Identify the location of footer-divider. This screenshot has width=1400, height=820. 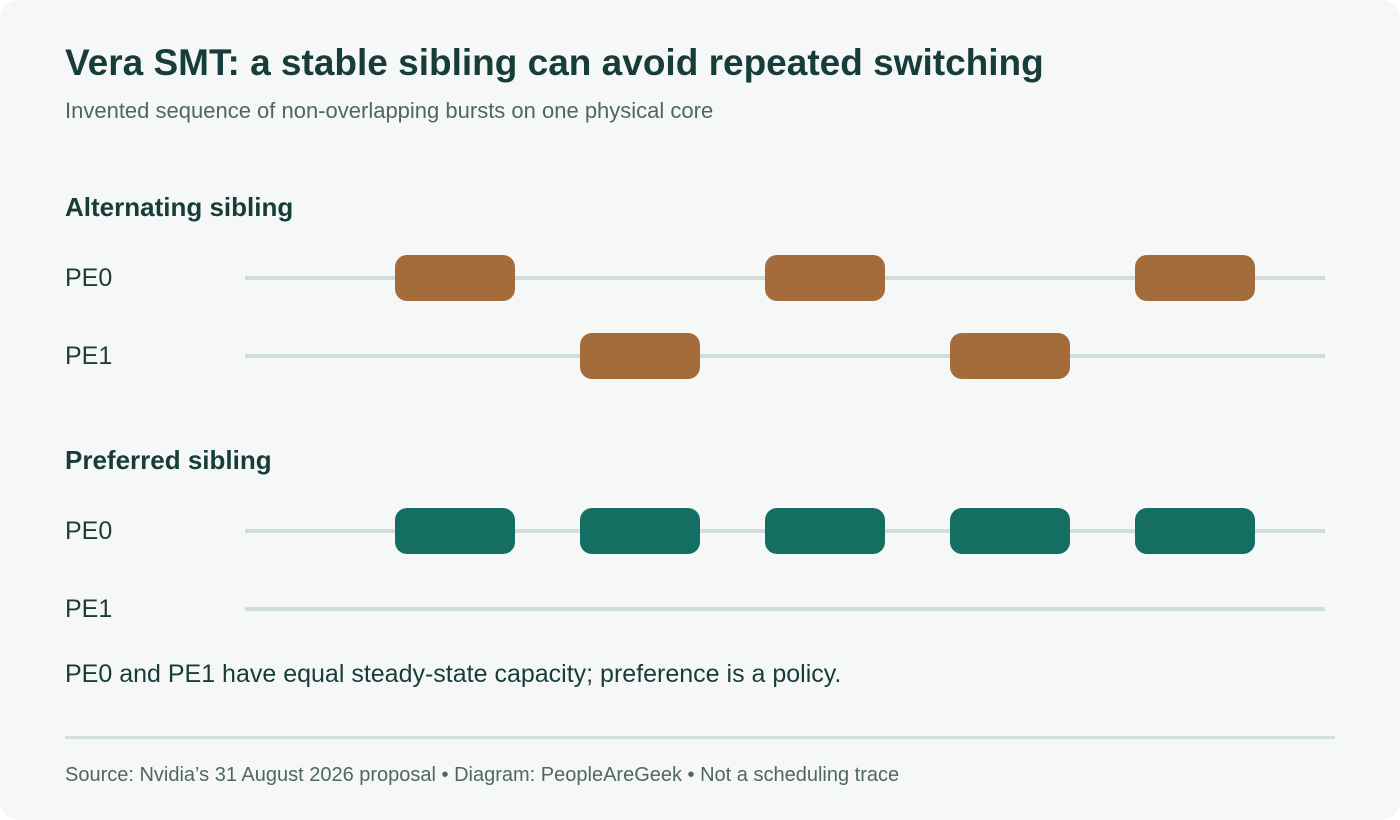
(700, 737).